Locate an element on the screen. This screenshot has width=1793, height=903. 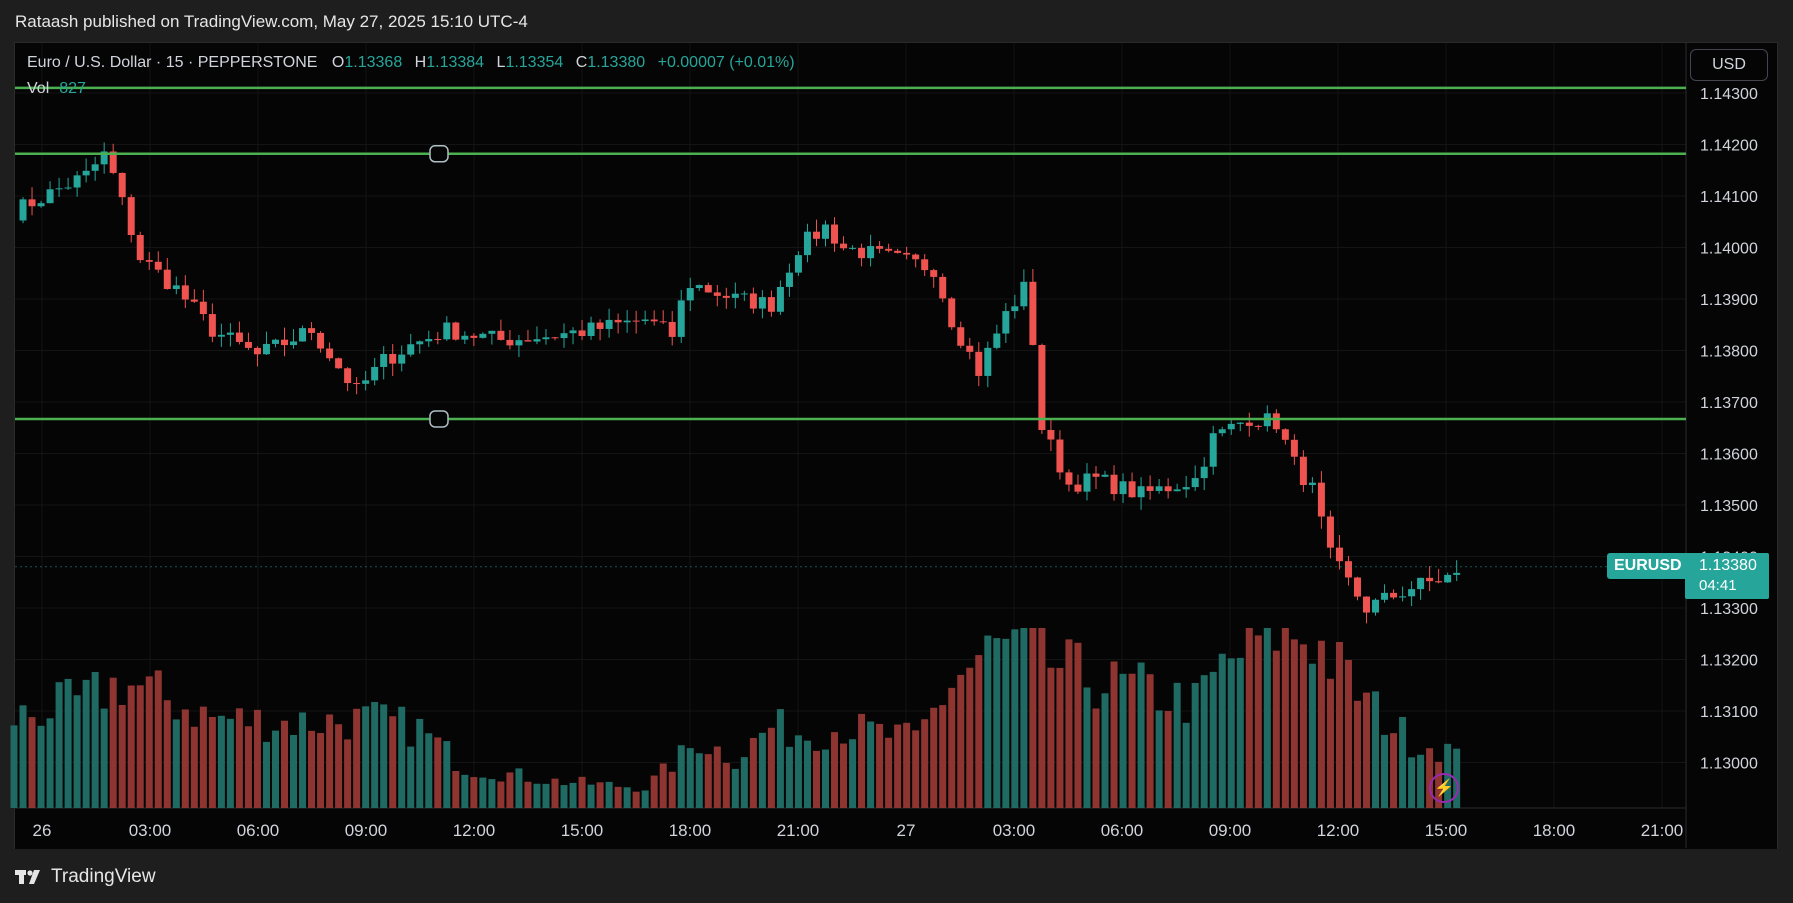
y-axis-tick-label: 1.14000 is located at coordinates (1729, 249).